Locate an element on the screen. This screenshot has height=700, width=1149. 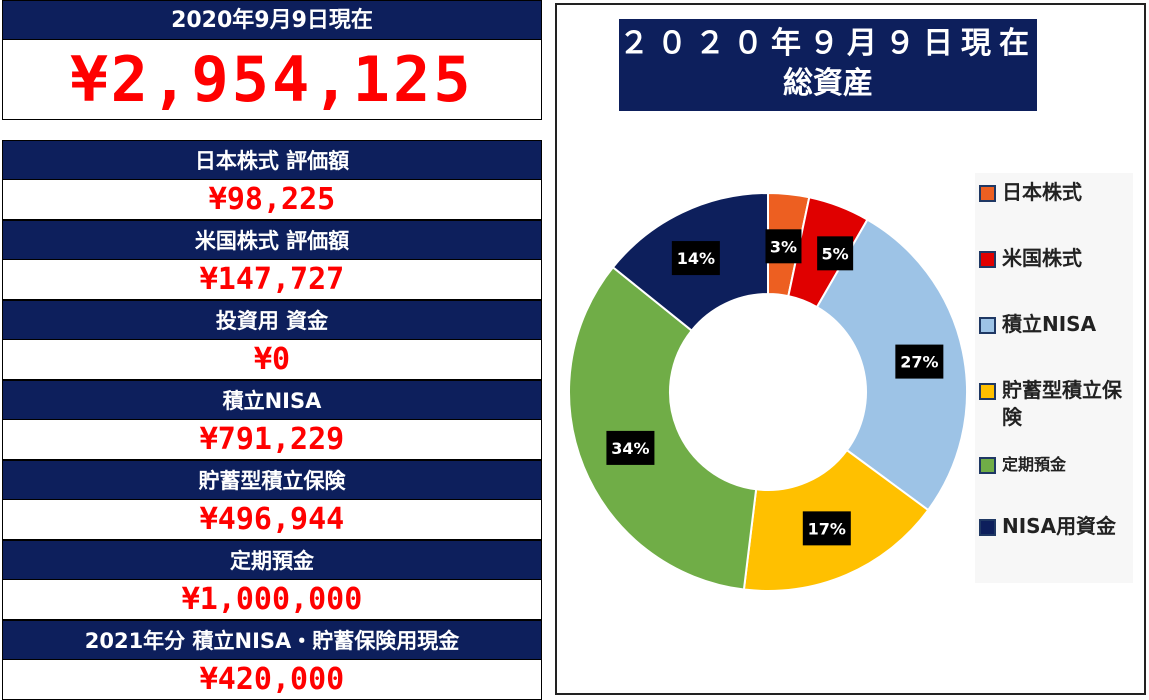
total-date-header: 2020年9月9日現在 is located at coordinates (272, 20).